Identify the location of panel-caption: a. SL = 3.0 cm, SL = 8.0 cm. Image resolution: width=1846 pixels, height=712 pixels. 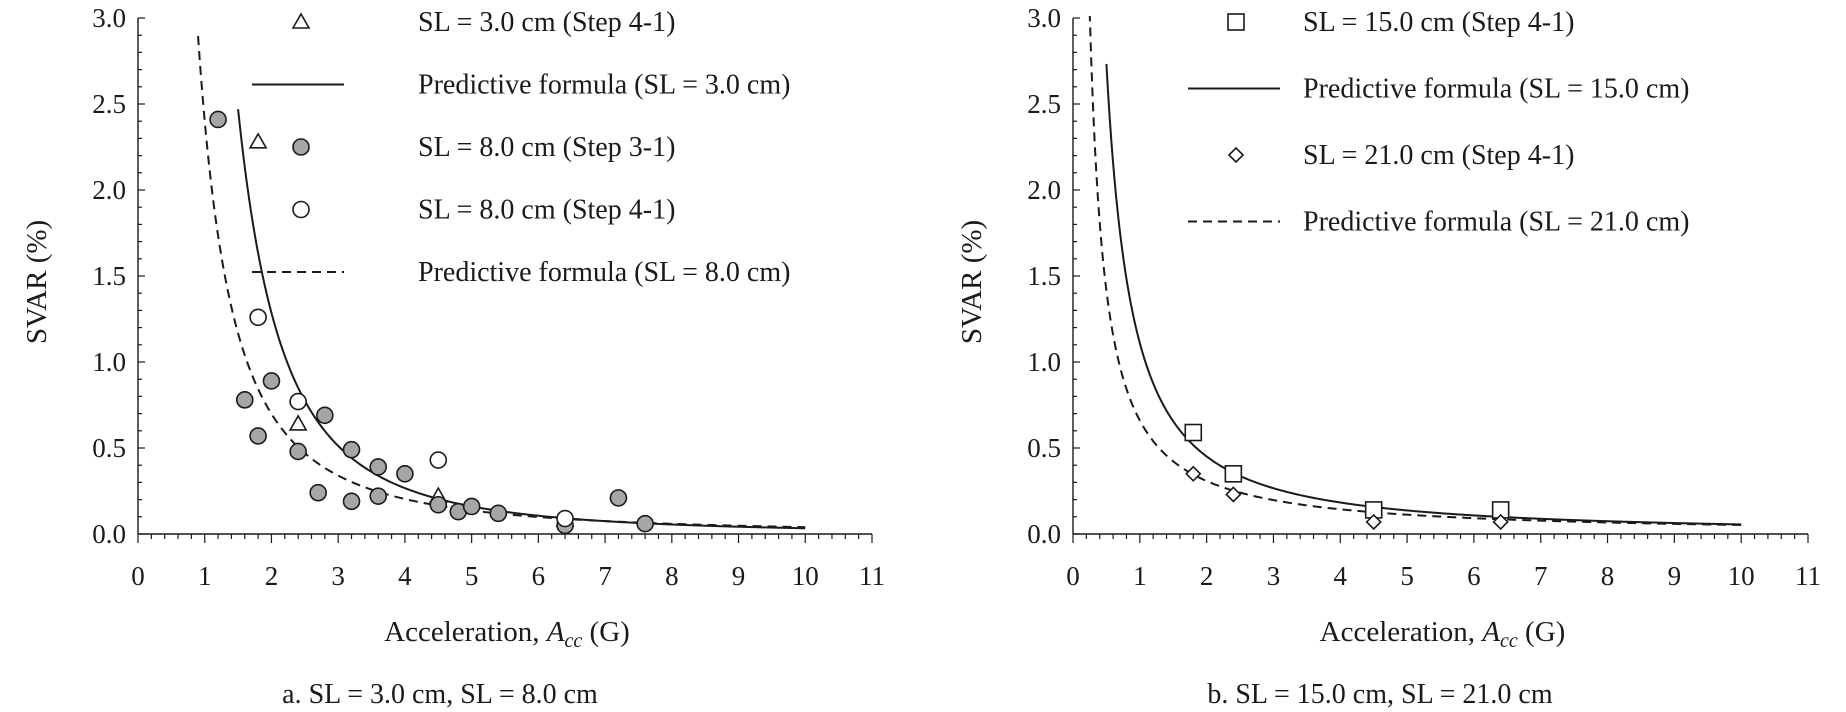
(440, 694).